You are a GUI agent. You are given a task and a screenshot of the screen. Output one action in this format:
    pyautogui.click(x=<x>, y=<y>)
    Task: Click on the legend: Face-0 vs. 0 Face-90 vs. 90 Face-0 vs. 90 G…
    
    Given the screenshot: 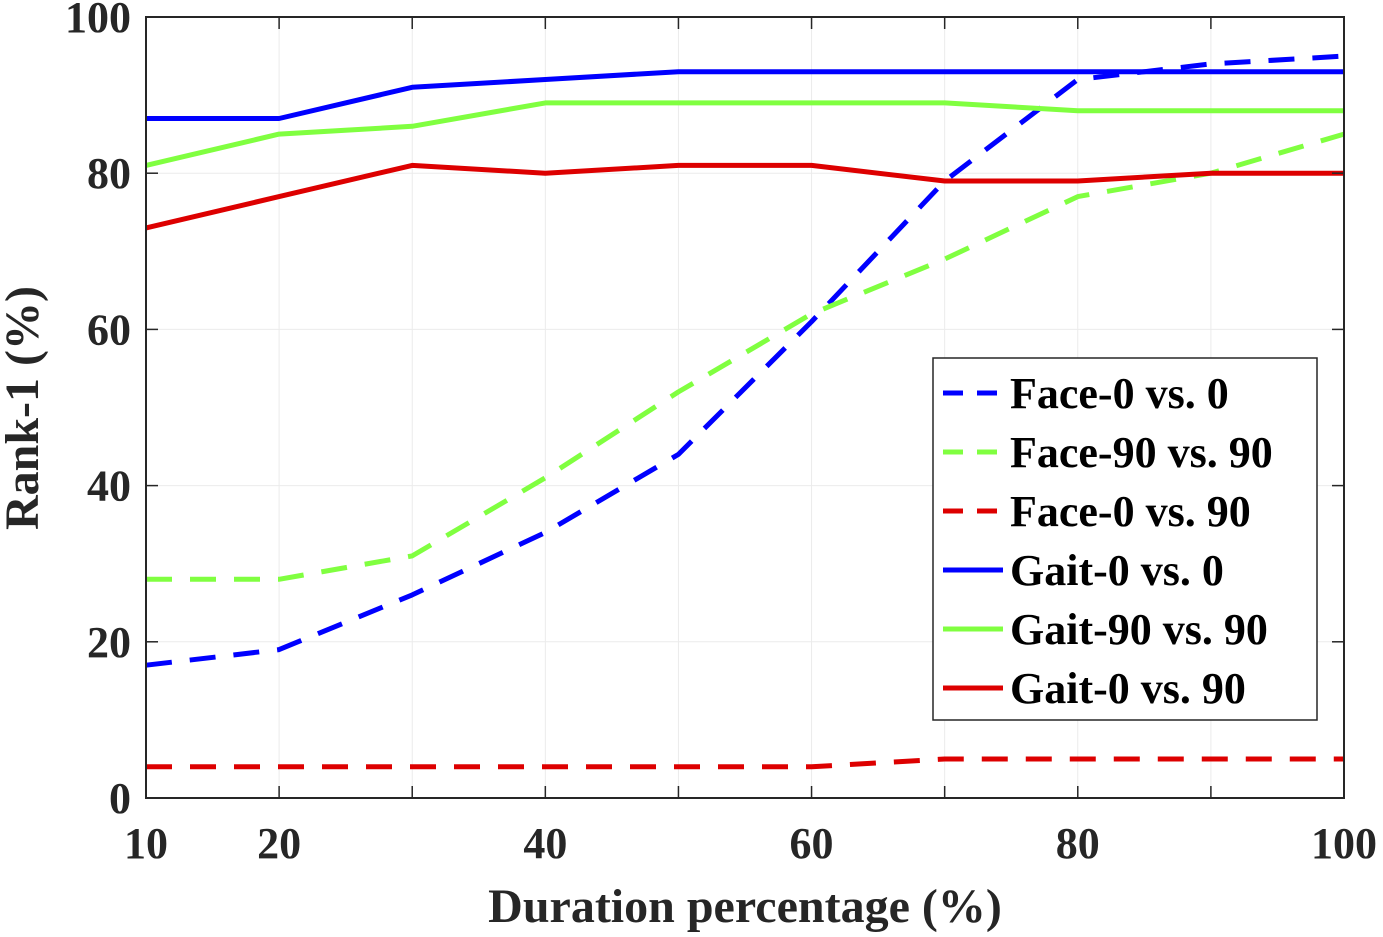 What is the action you would take?
    pyautogui.click(x=1125, y=539)
    